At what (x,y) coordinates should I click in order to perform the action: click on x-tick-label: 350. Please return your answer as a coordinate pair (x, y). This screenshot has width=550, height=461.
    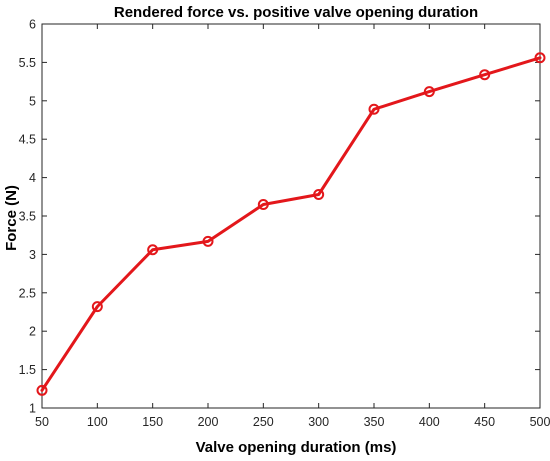
    Looking at the image, I should click on (374, 422).